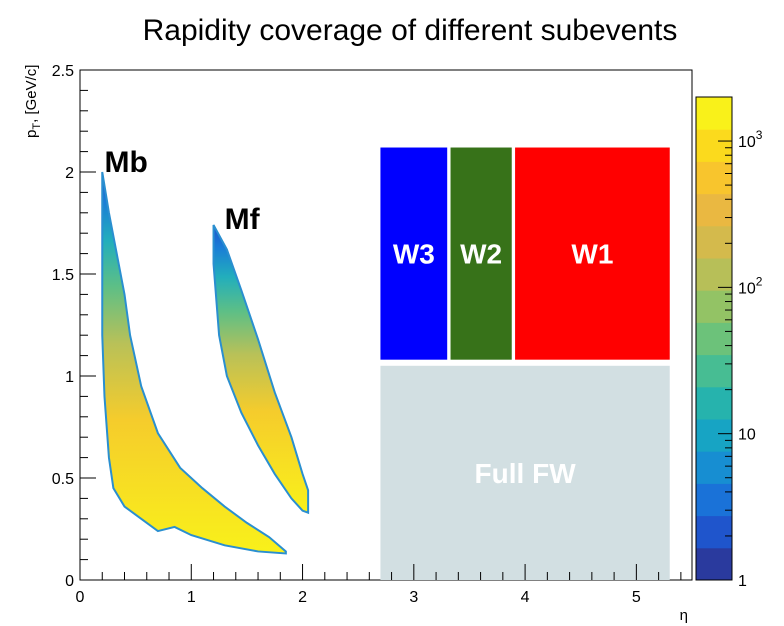  I want to click on x-tick-label: 4, so click(525, 597).